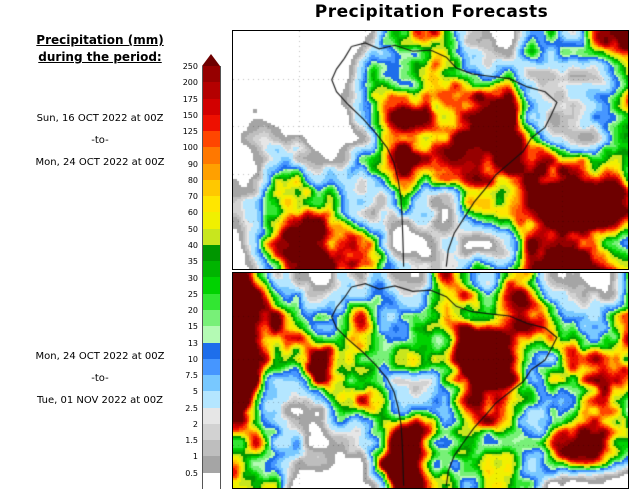  Describe the element at coordinates (191, 376) in the screenshot. I see `colorbar-label: 7.5` at that location.